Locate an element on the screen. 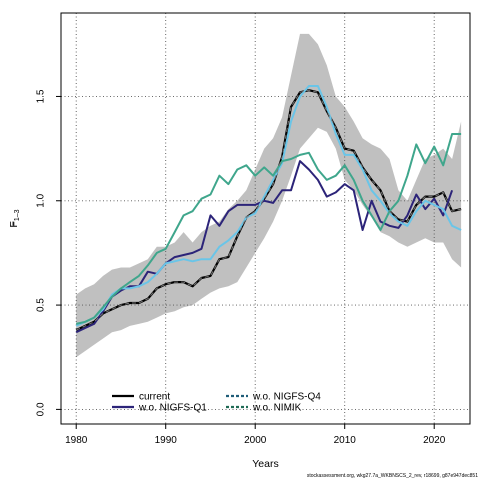 Image resolution: width=480 pixels, height=480 pixels. y-tick-label: 0.0 is located at coordinates (41, 409).